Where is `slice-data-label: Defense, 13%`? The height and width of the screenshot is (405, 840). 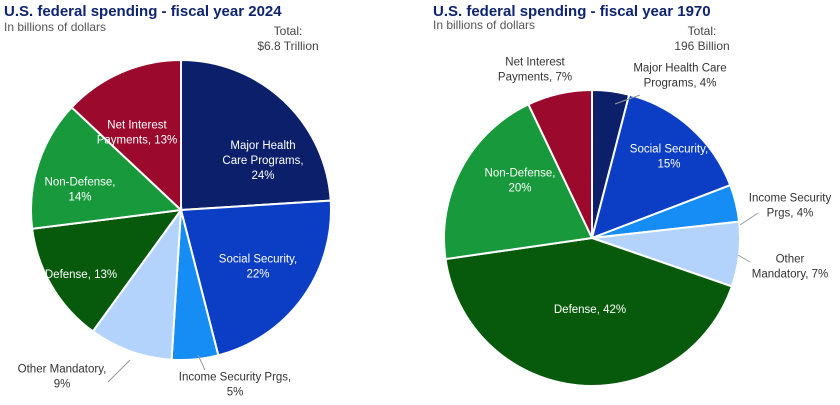 slice-data-label: Defense, 13% is located at coordinates (81, 275).